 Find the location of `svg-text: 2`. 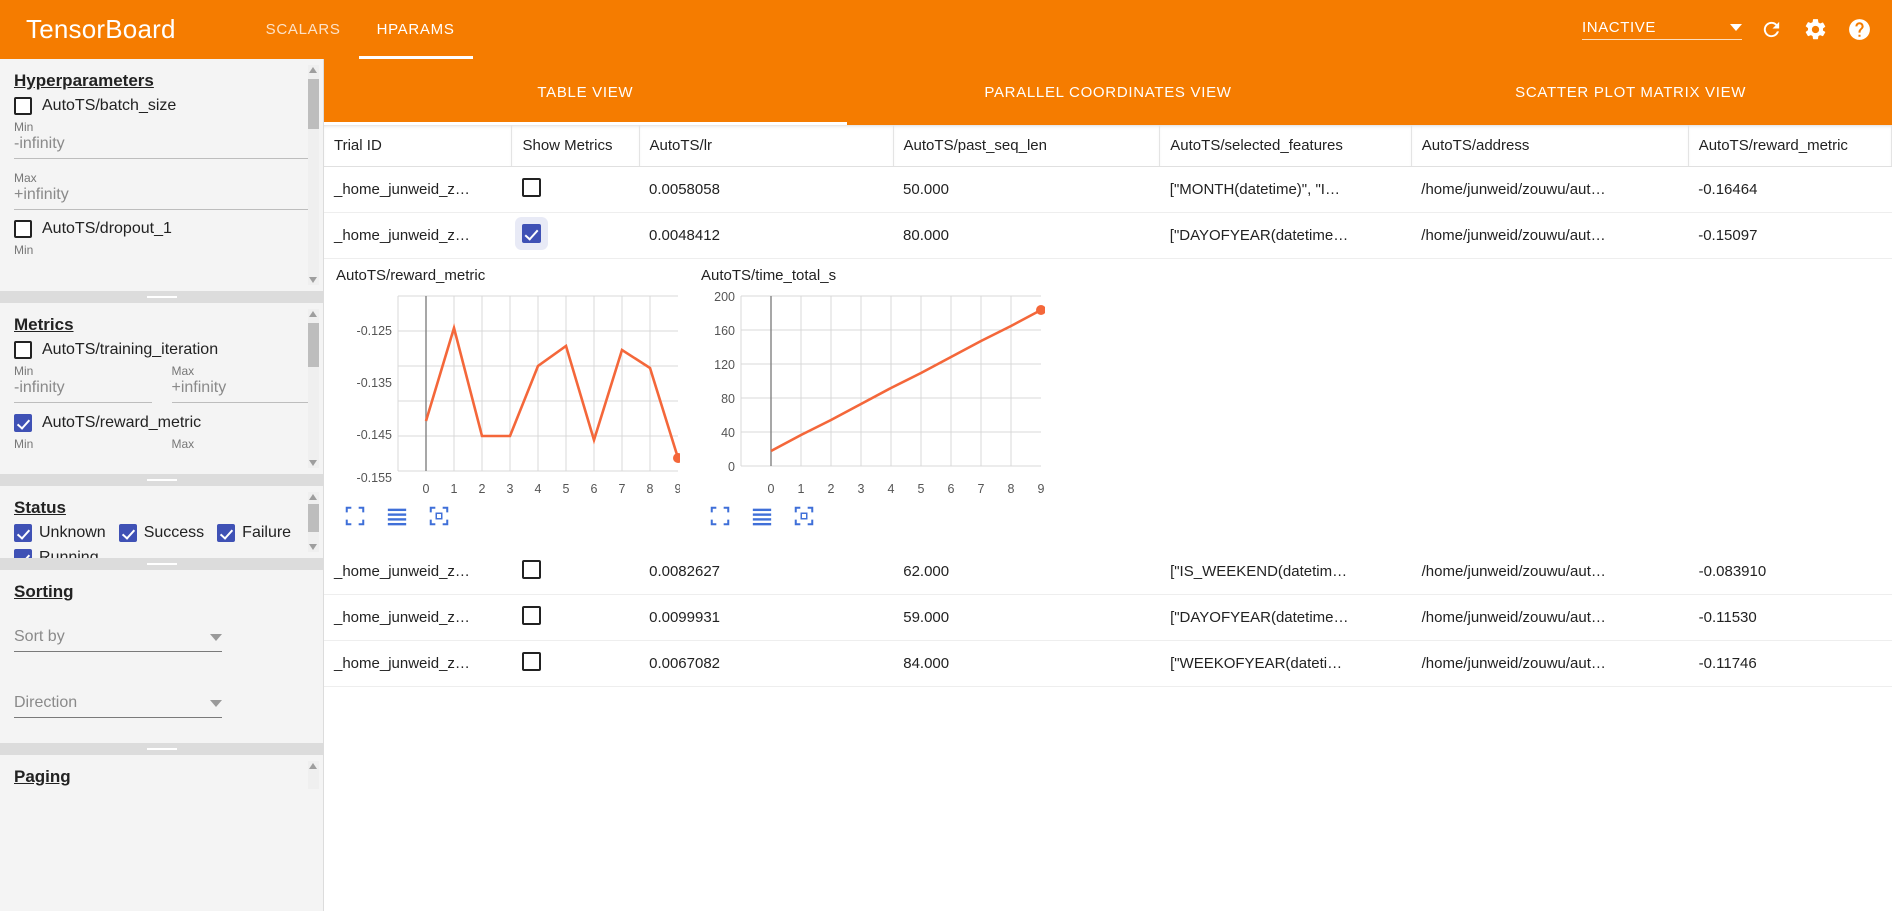

svg-text: 2 is located at coordinates (831, 489).